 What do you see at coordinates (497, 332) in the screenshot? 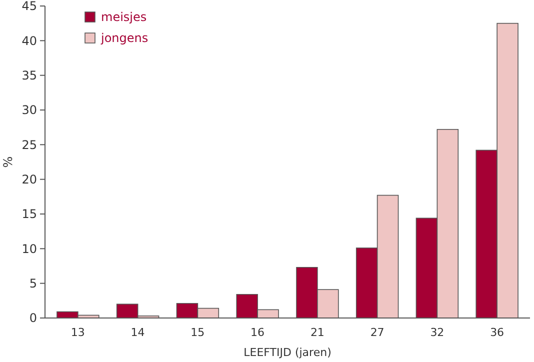
I see `x-tick-label: 36` at bounding box center [497, 332].